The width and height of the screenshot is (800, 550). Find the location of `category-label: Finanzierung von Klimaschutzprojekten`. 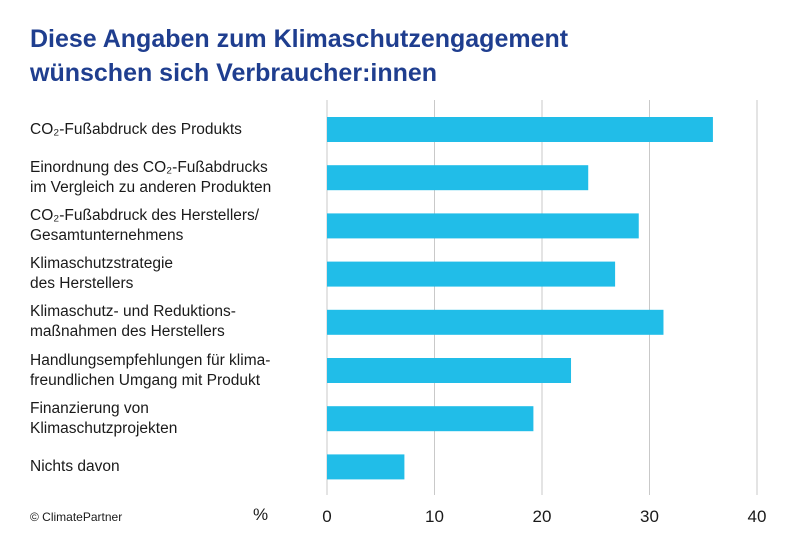

category-label: Finanzierung von Klimaschutzprojekten is located at coordinates (175, 419).